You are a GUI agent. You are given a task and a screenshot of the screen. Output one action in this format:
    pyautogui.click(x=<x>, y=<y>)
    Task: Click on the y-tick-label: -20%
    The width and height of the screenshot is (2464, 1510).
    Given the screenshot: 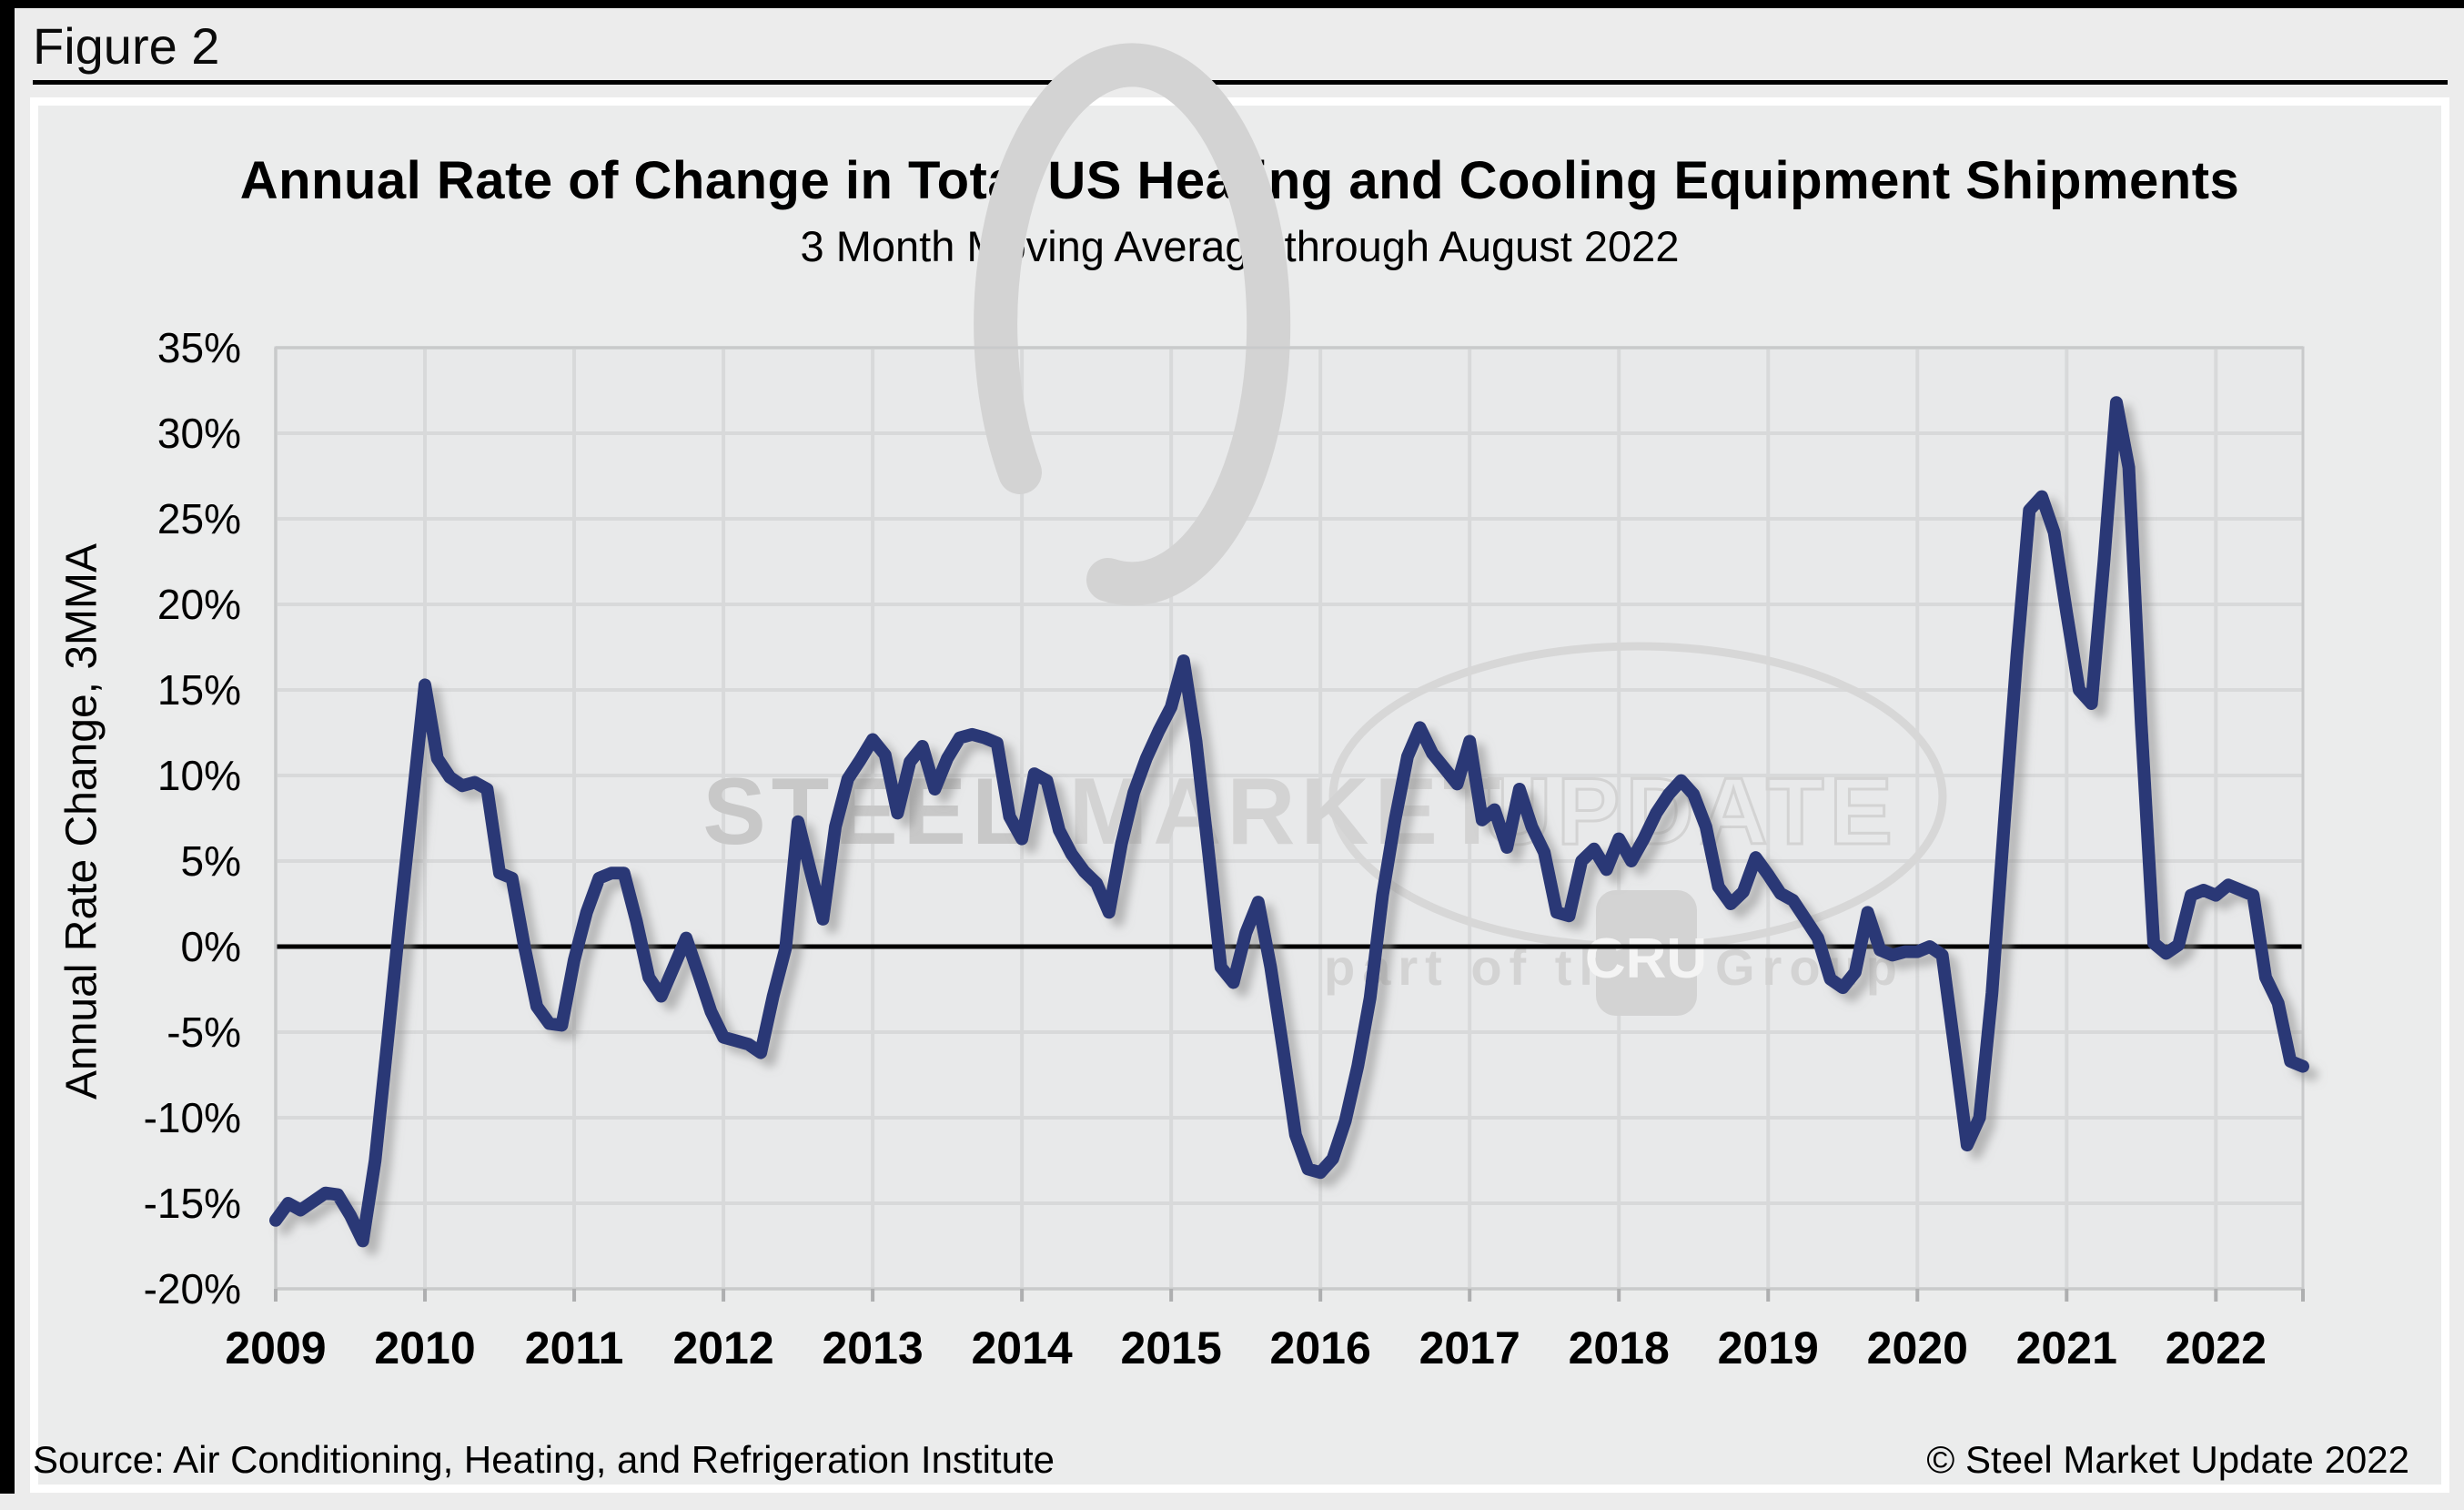 What is the action you would take?
    pyautogui.click(x=192, y=1289)
    